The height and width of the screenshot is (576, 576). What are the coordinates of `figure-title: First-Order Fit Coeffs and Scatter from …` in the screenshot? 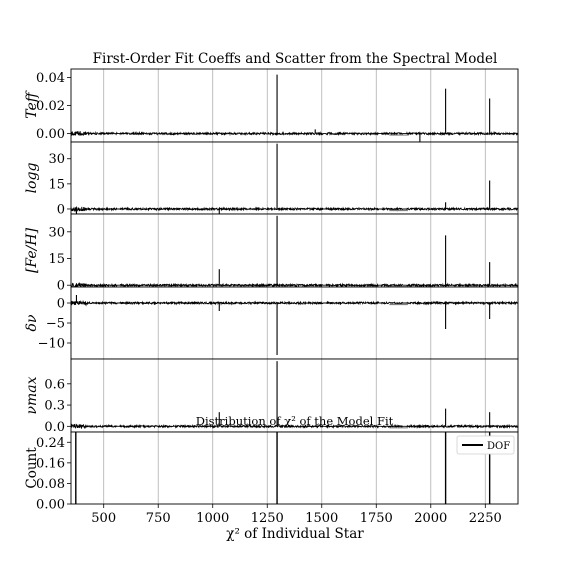 It's located at (295, 59).